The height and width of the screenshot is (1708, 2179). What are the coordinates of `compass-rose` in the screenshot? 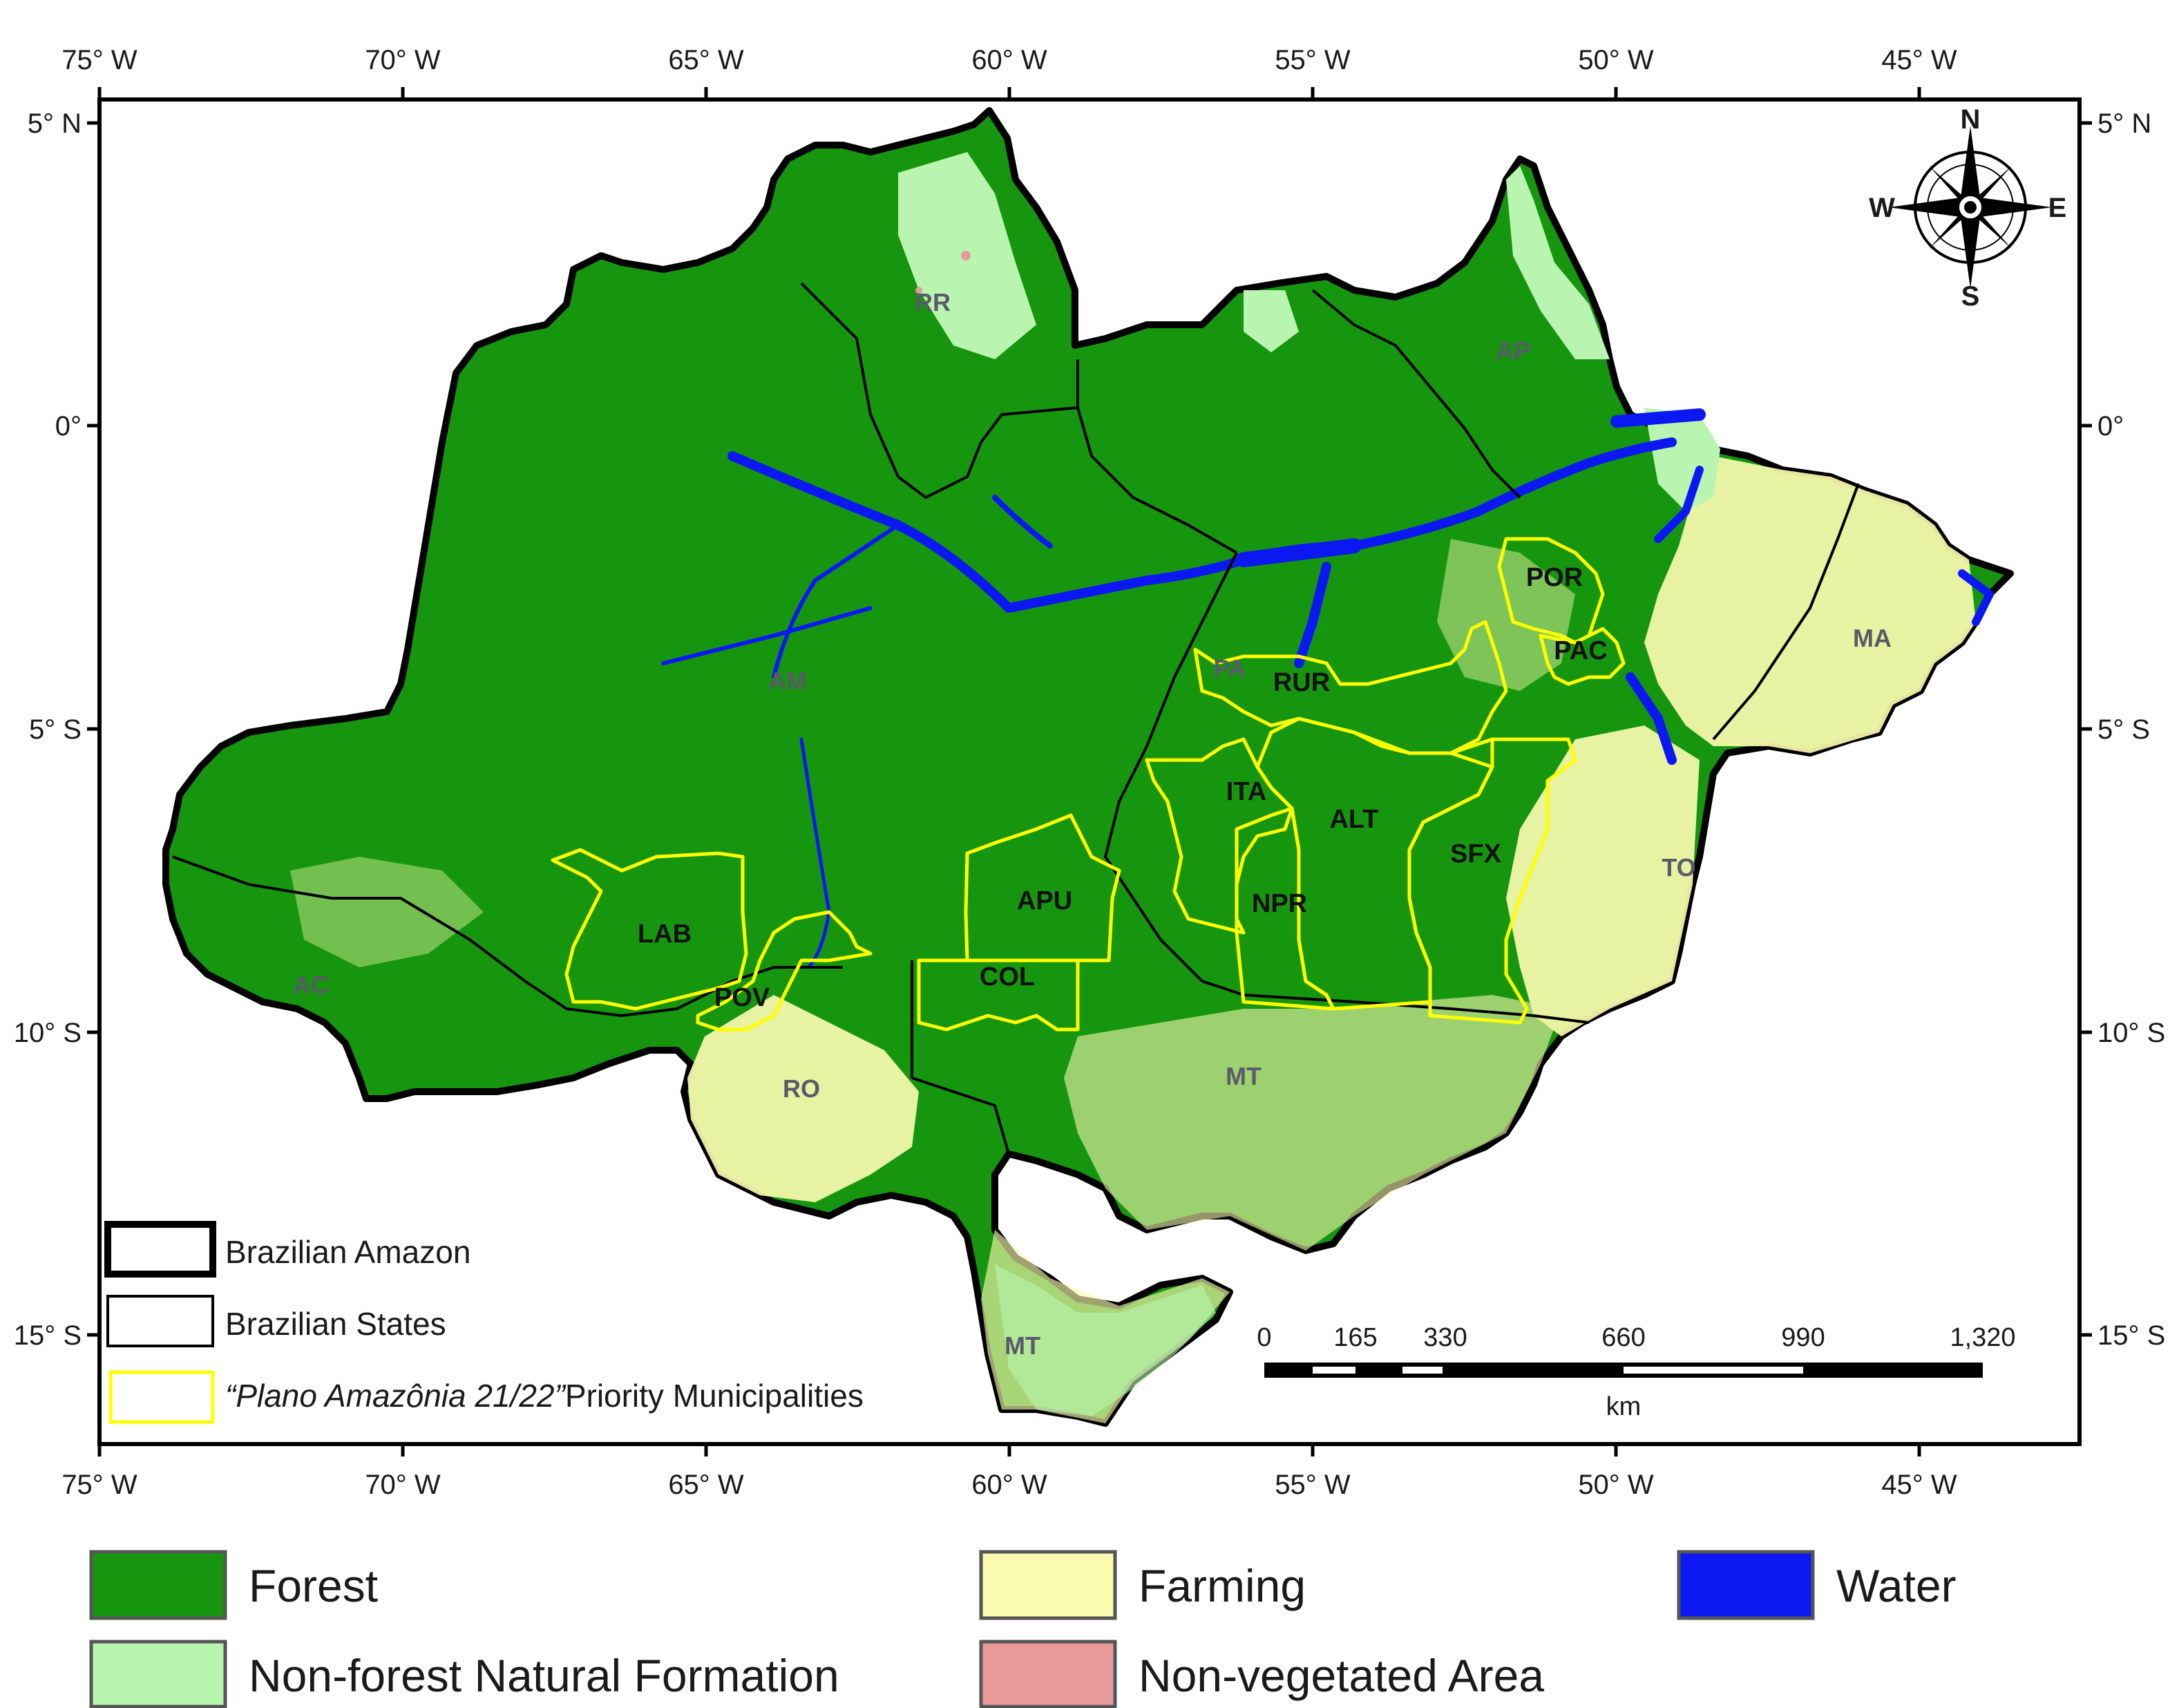 It's located at (1971, 207).